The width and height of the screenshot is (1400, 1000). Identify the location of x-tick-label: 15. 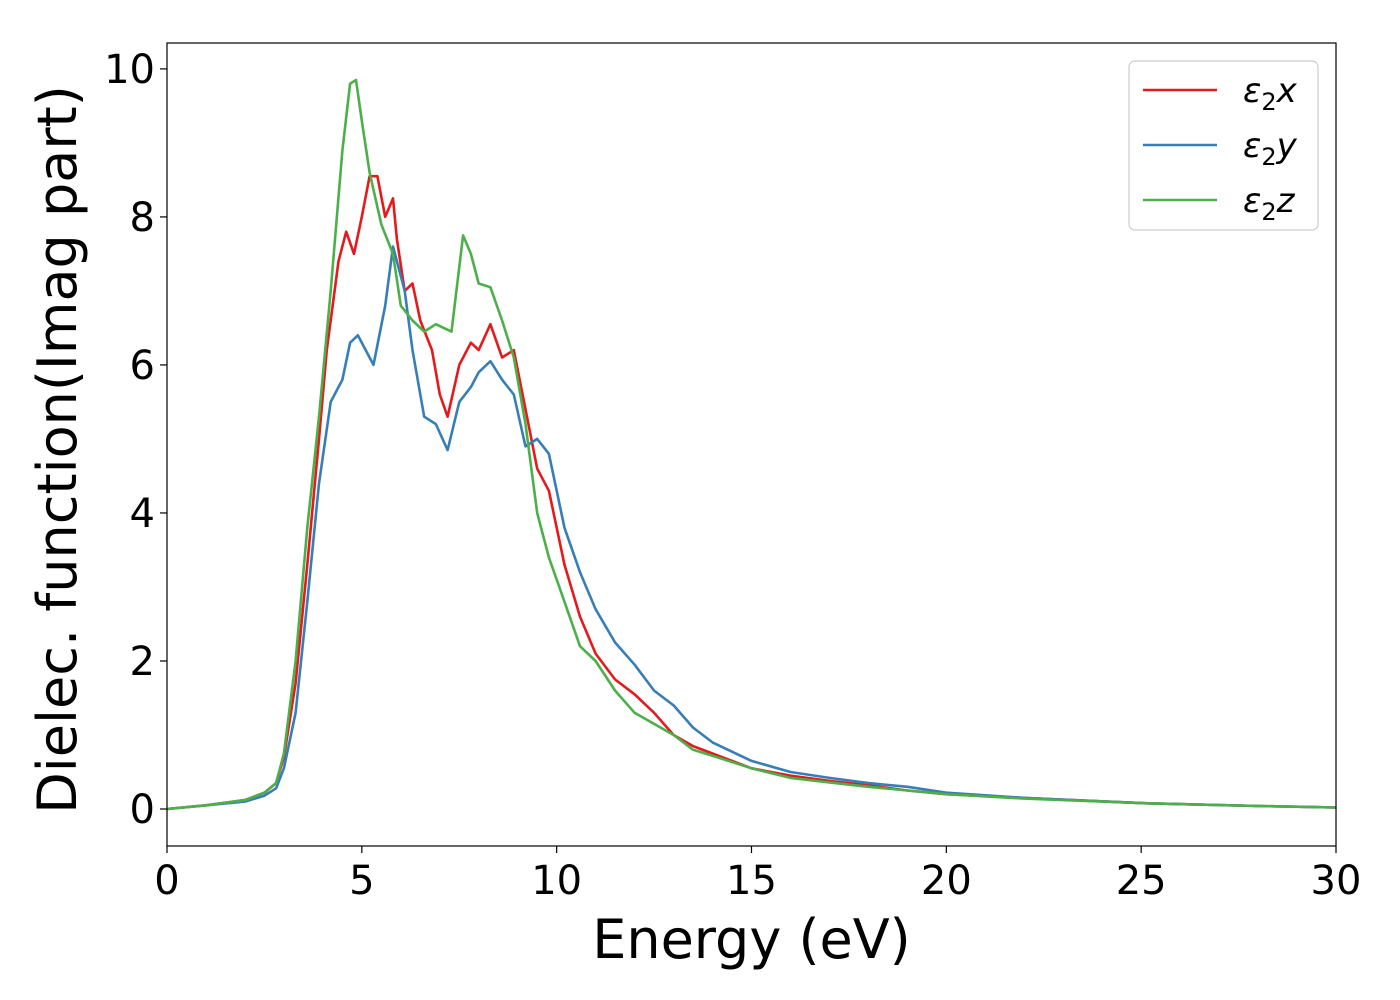
(751, 881).